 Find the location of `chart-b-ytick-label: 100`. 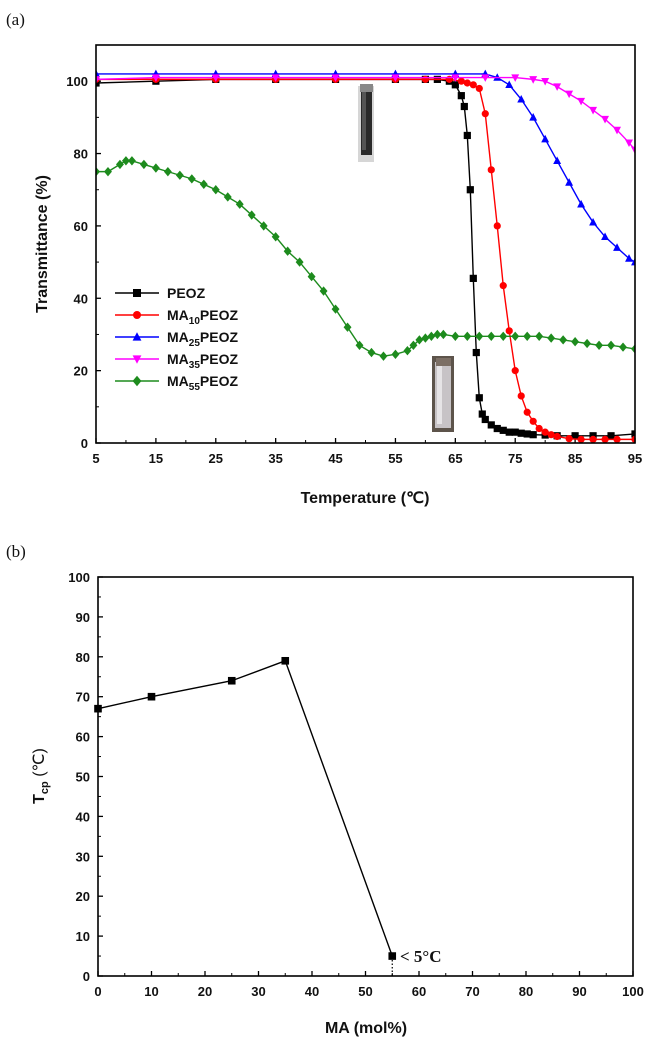

chart-b-ytick-label: 100 is located at coordinates (79, 577).